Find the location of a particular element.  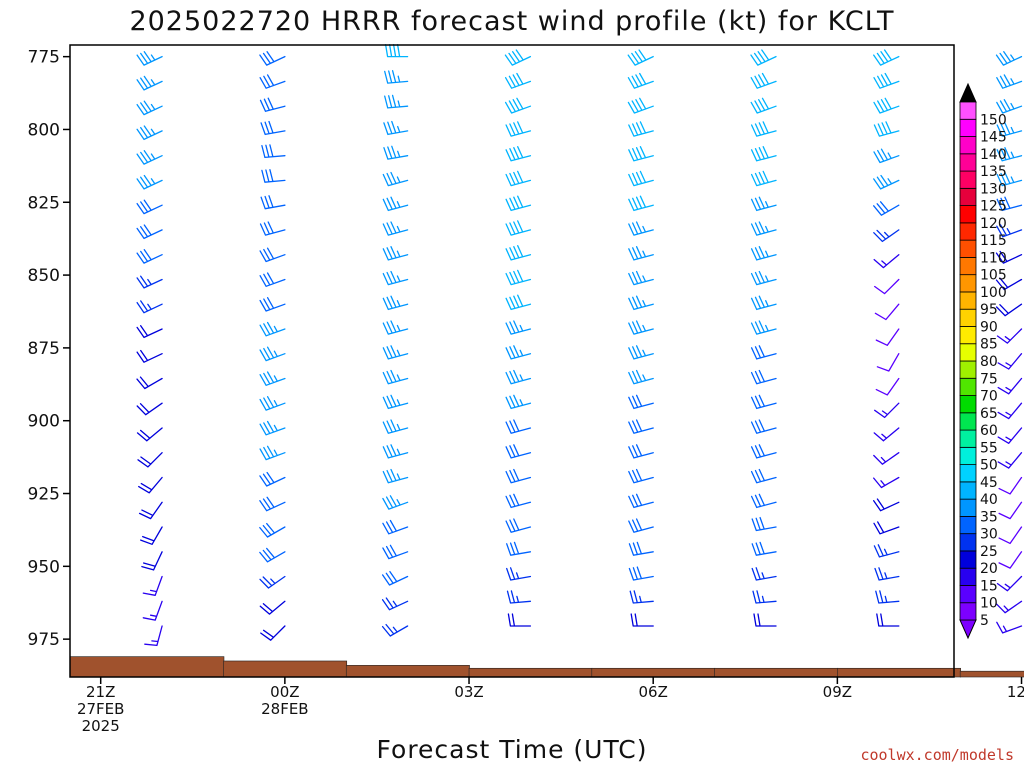

y-tick-label: 800 is located at coordinates (44, 130).